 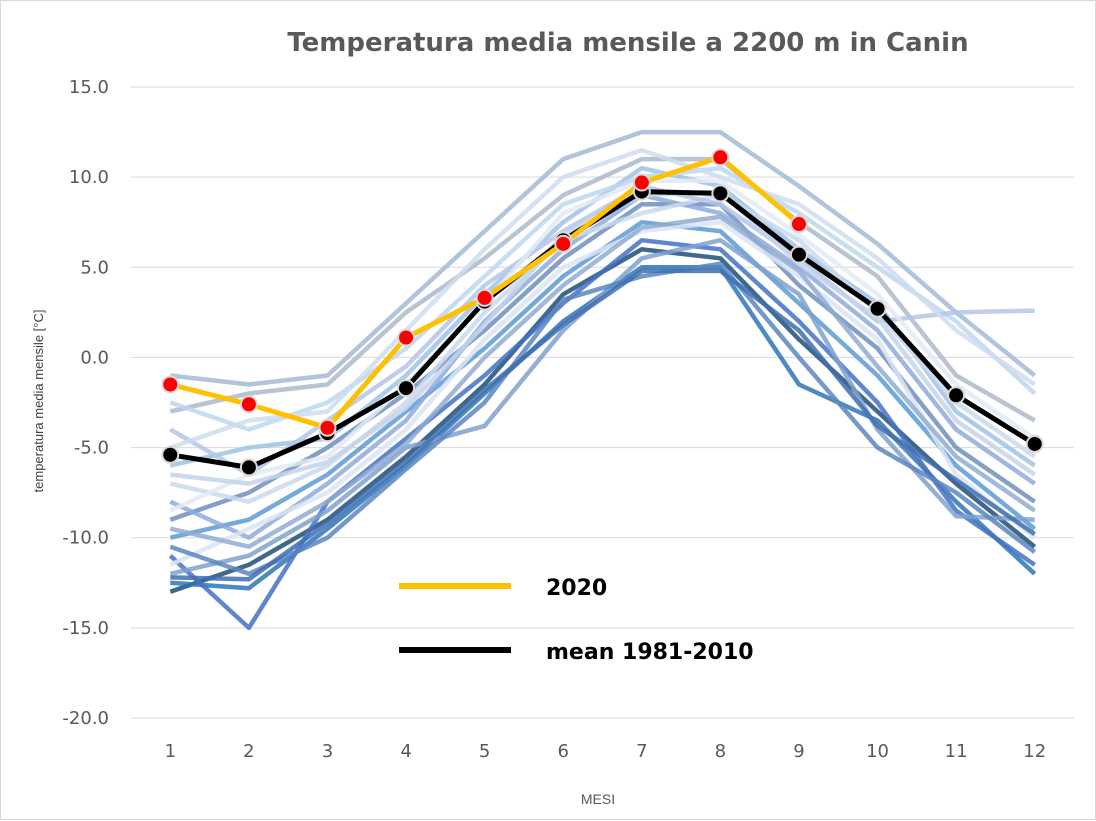 I want to click on x-tick-label: 5, so click(x=484, y=751).